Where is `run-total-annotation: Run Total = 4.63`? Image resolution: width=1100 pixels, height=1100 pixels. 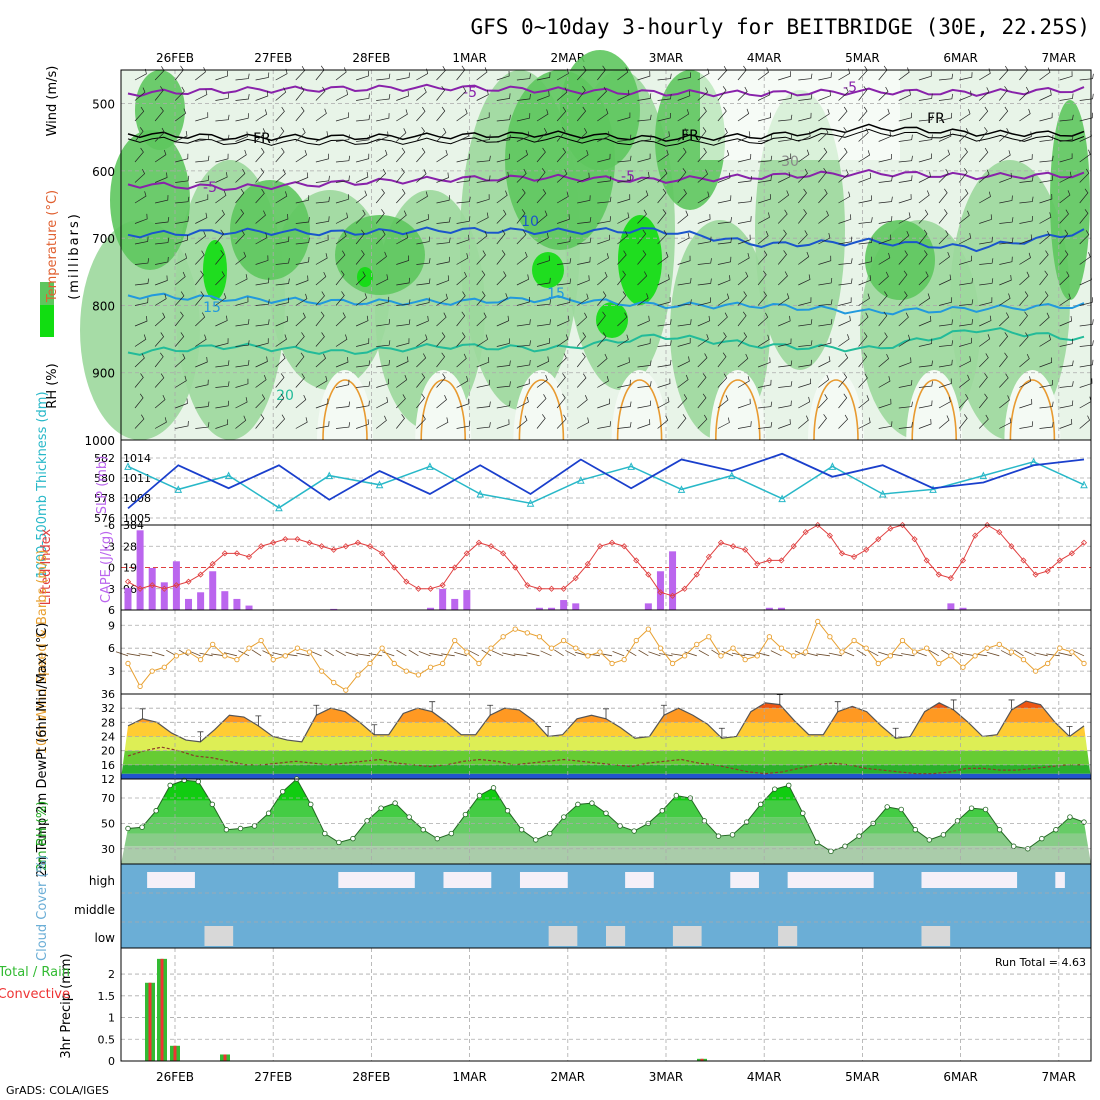
run-total-annotation: Run Total = 4.63 is located at coordinates (1040, 962).